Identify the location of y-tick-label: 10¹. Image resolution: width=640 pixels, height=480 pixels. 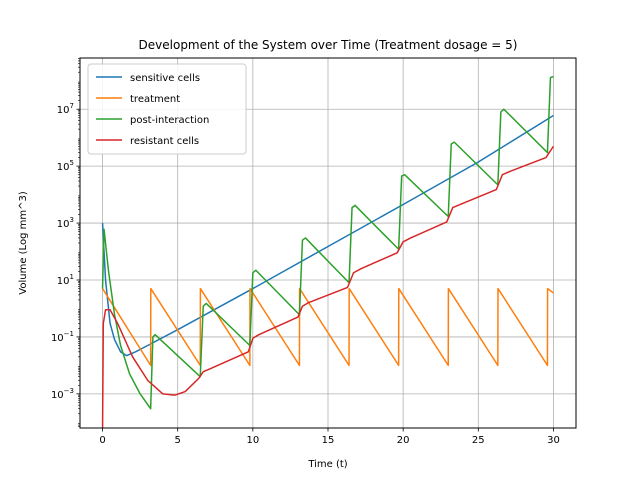
(65, 280).